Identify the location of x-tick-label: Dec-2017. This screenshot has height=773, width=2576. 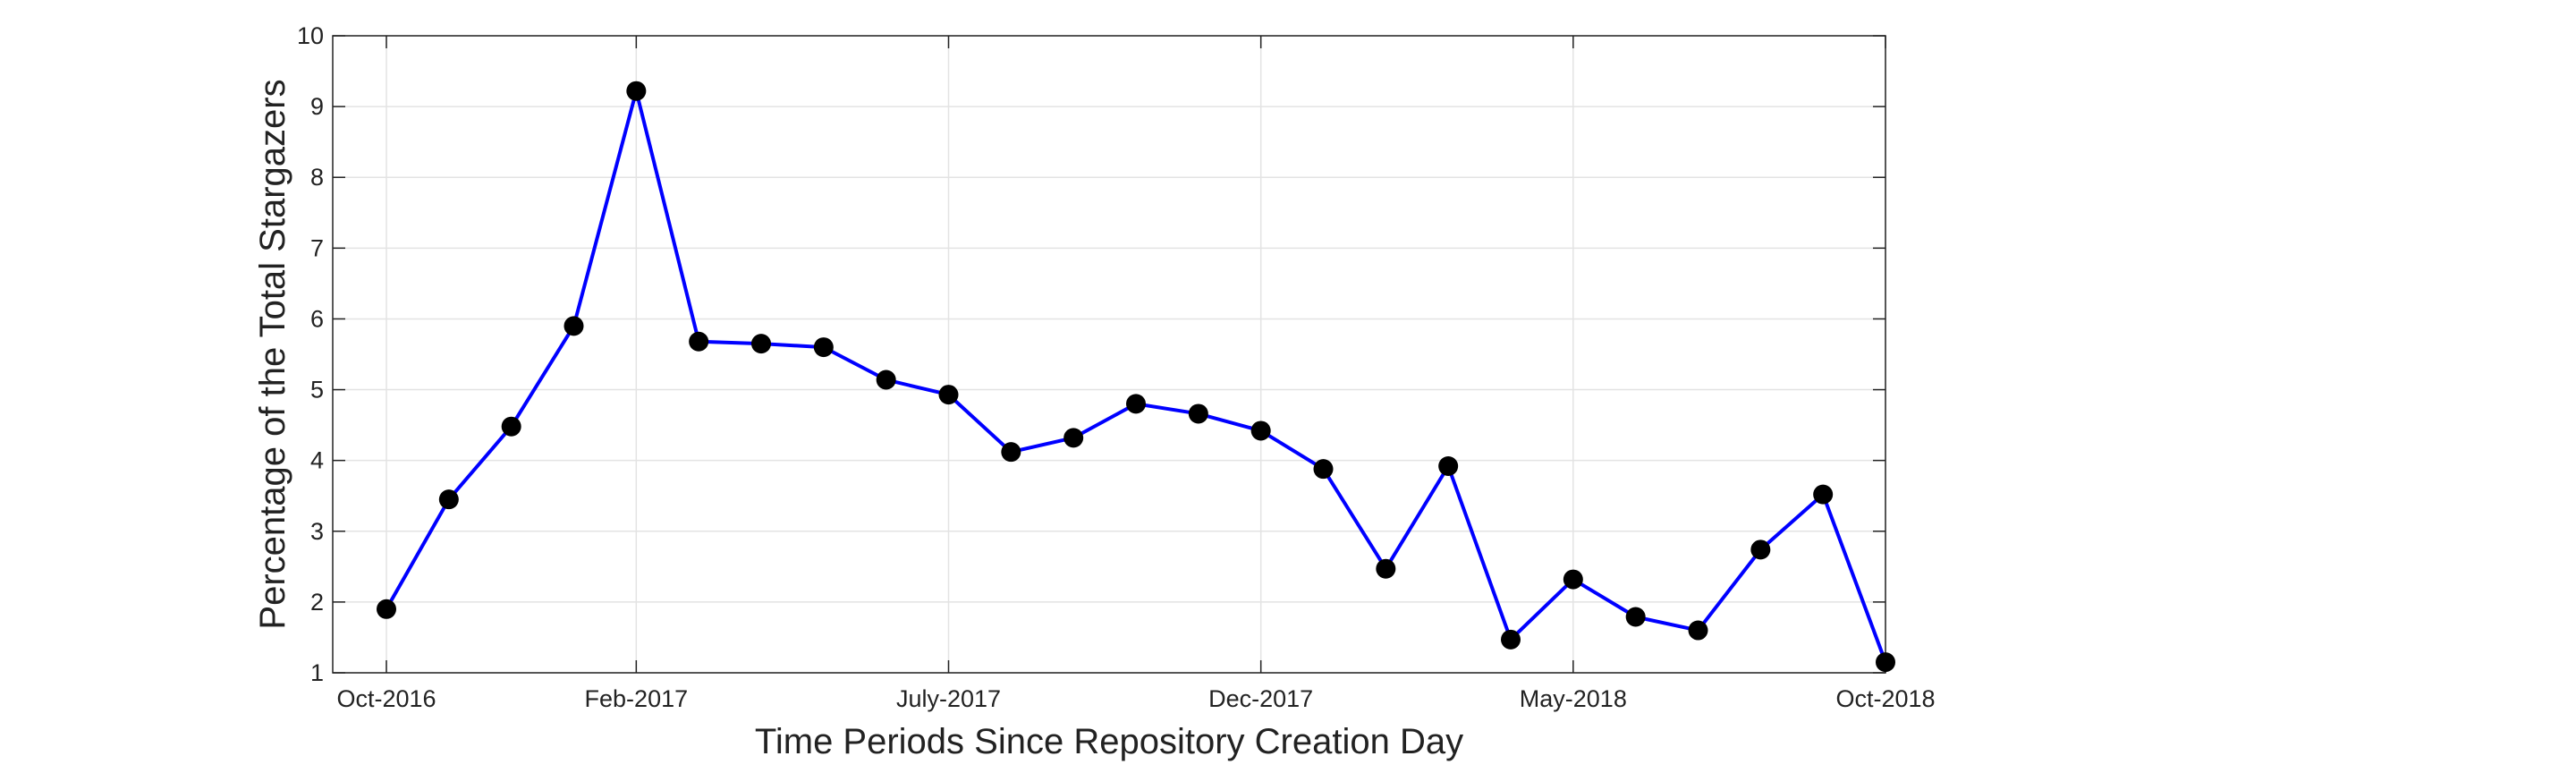
(1260, 698).